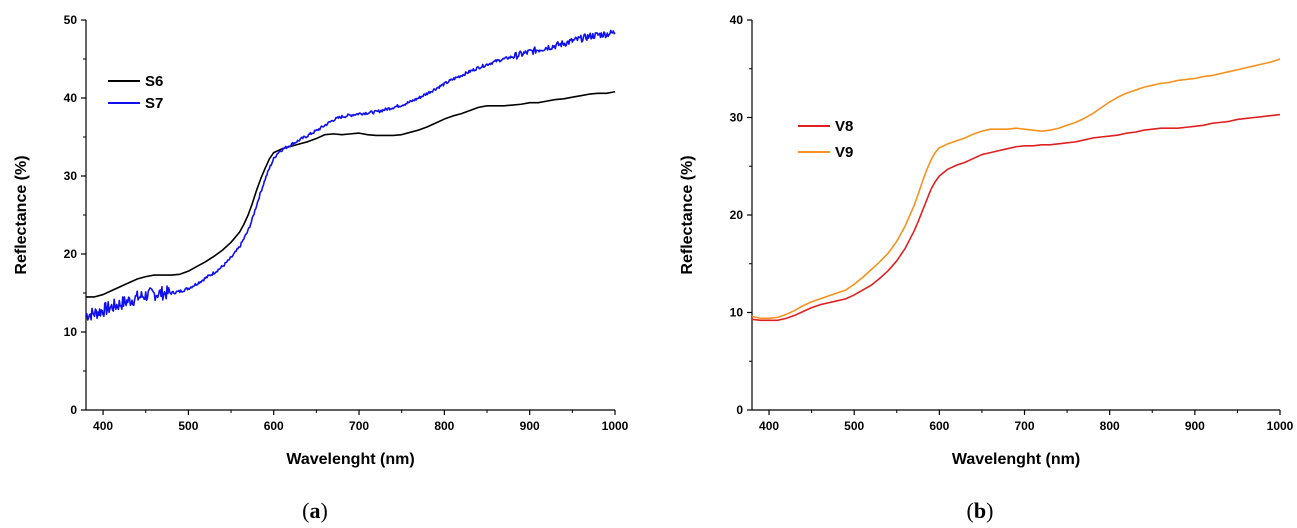 The width and height of the screenshot is (1297, 528). I want to click on legend-label-s6: S6, so click(154, 81).